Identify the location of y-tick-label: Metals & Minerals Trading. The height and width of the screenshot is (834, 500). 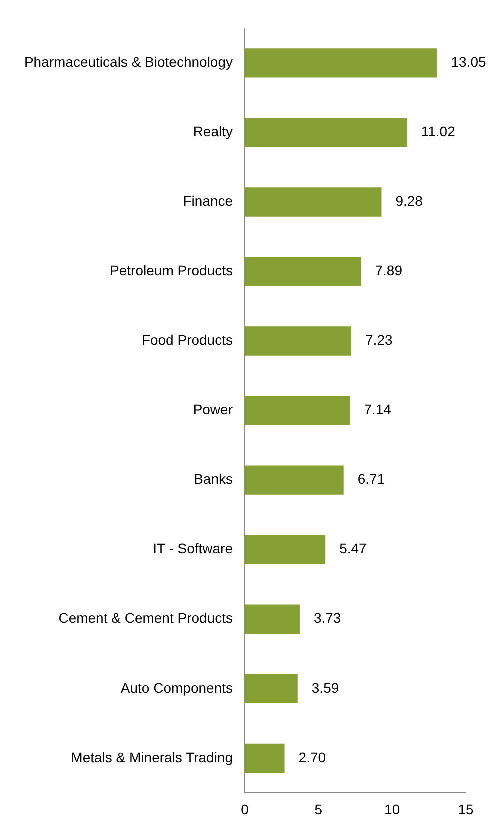
(152, 757).